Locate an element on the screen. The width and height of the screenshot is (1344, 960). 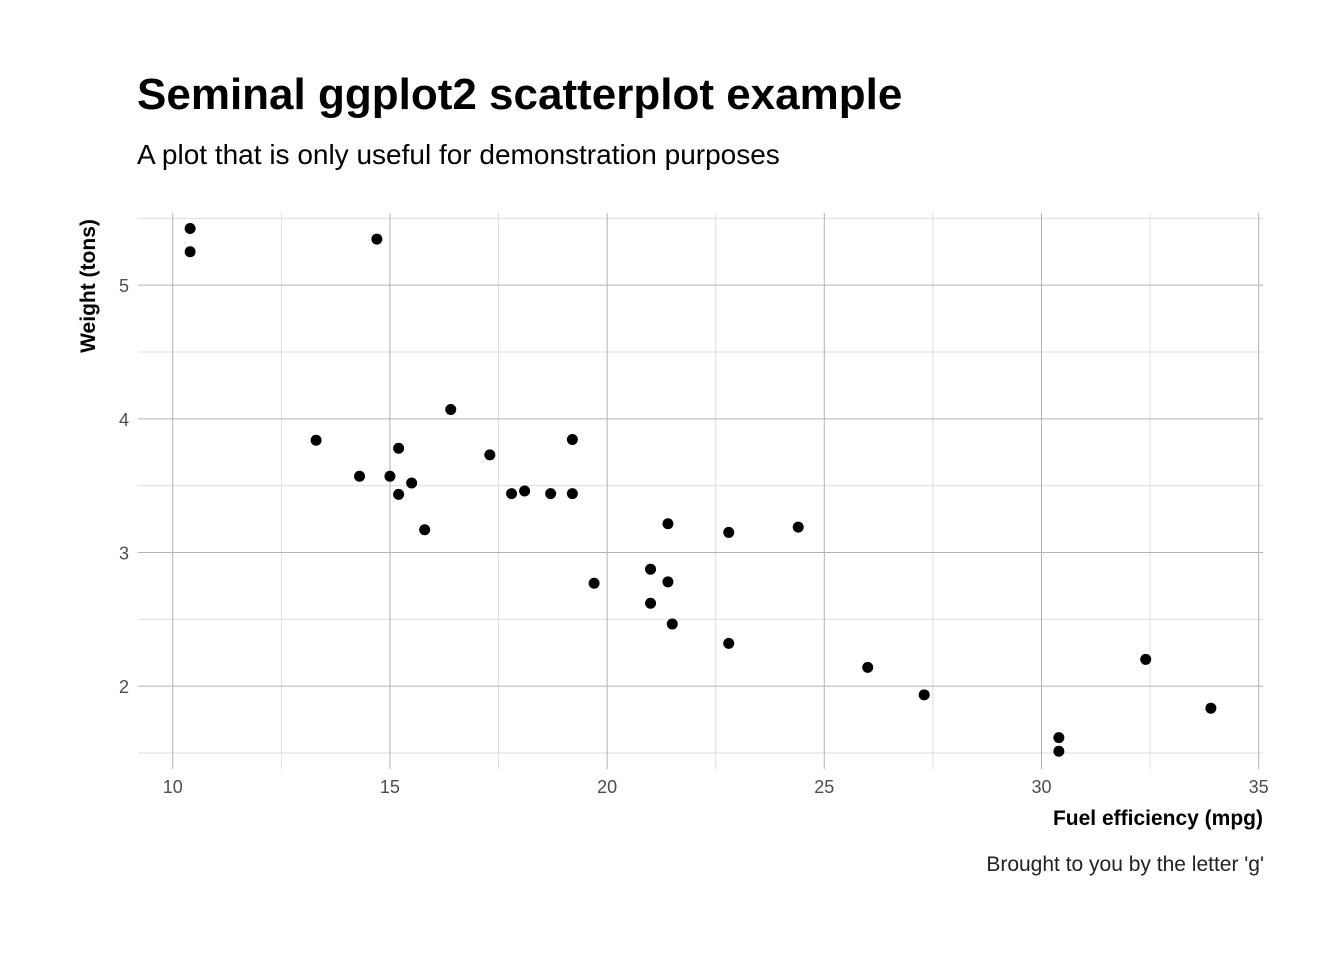
y-axis-title: Weight (tons) is located at coordinates (88, 286).